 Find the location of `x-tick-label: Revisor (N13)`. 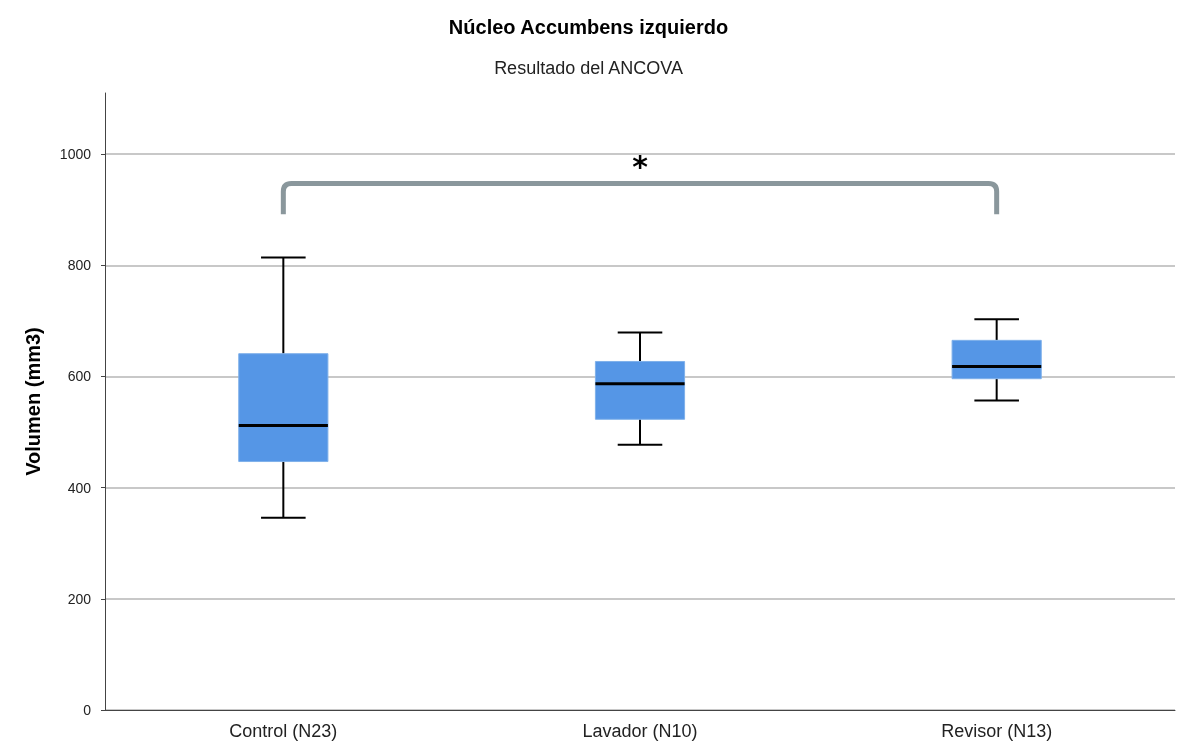

x-tick-label: Revisor (N13) is located at coordinates (997, 731).